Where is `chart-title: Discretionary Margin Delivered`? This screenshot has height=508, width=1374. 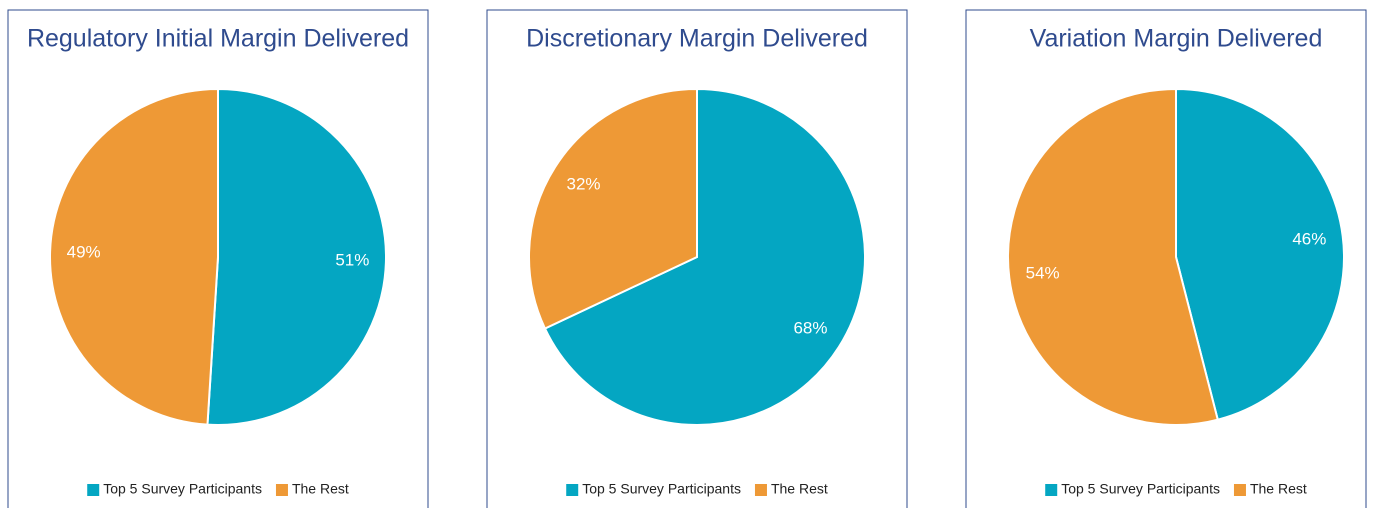 chart-title: Discretionary Margin Delivered is located at coordinates (697, 39).